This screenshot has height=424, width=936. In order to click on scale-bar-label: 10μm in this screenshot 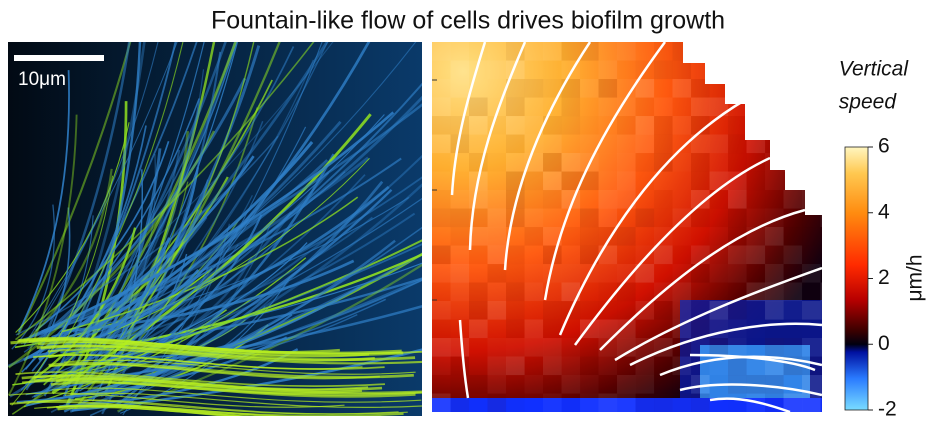, I will do `click(42, 79)`.